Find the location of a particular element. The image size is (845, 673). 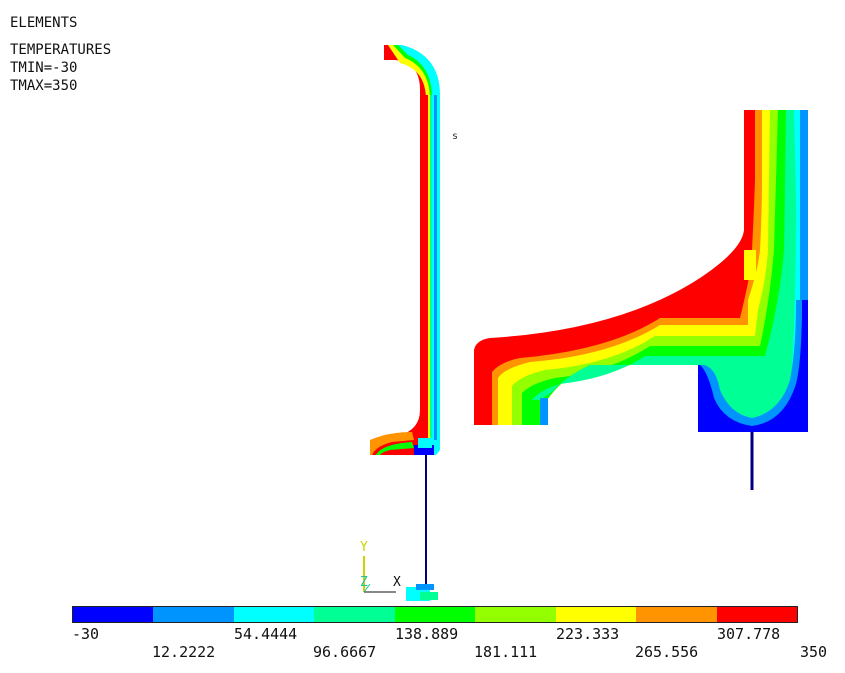

left-profile is located at coordinates (405, 250).